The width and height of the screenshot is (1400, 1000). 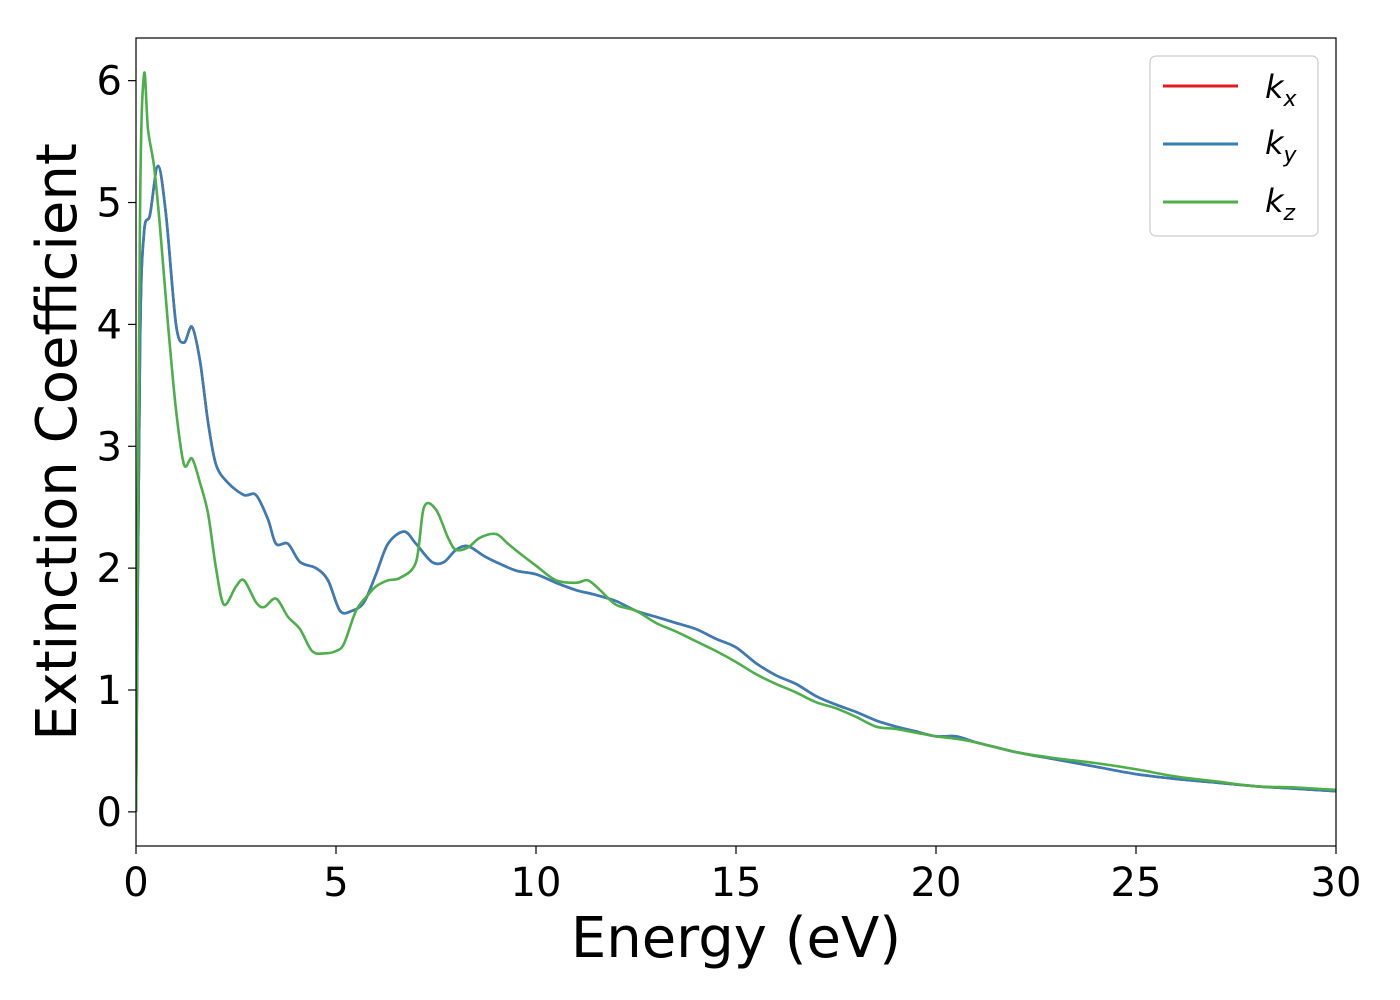 What do you see at coordinates (57, 442) in the screenshot?
I see `y-axis-label: Extinction Coefficient` at bounding box center [57, 442].